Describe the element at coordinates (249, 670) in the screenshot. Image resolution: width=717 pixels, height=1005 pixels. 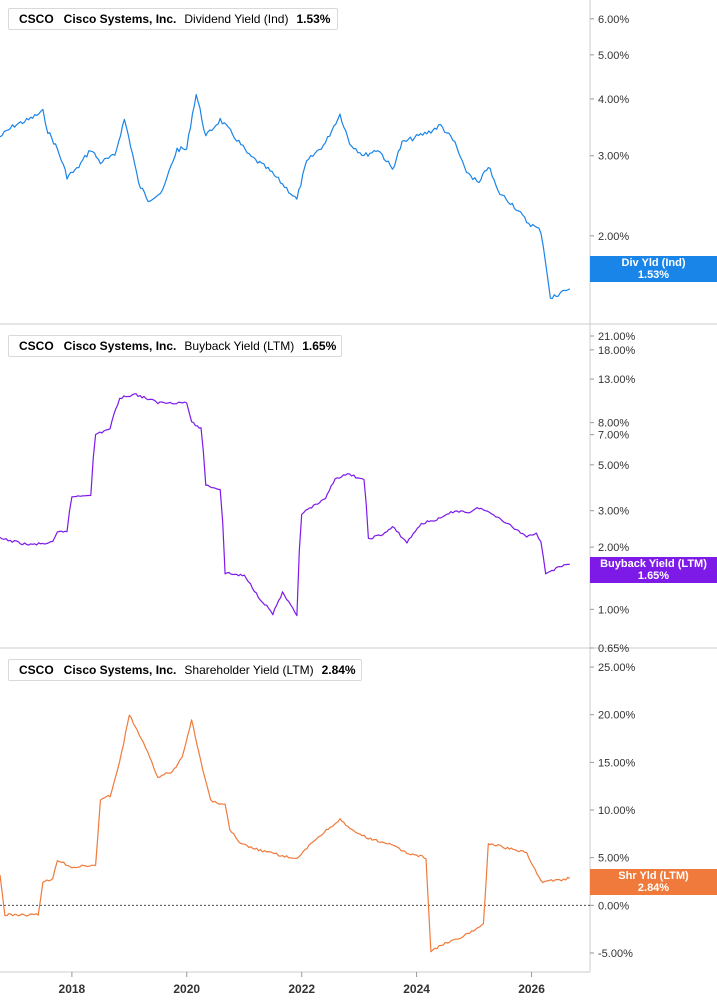
I see `legend-shareholder-metric: Shareholder Yield (LTM)` at that location.